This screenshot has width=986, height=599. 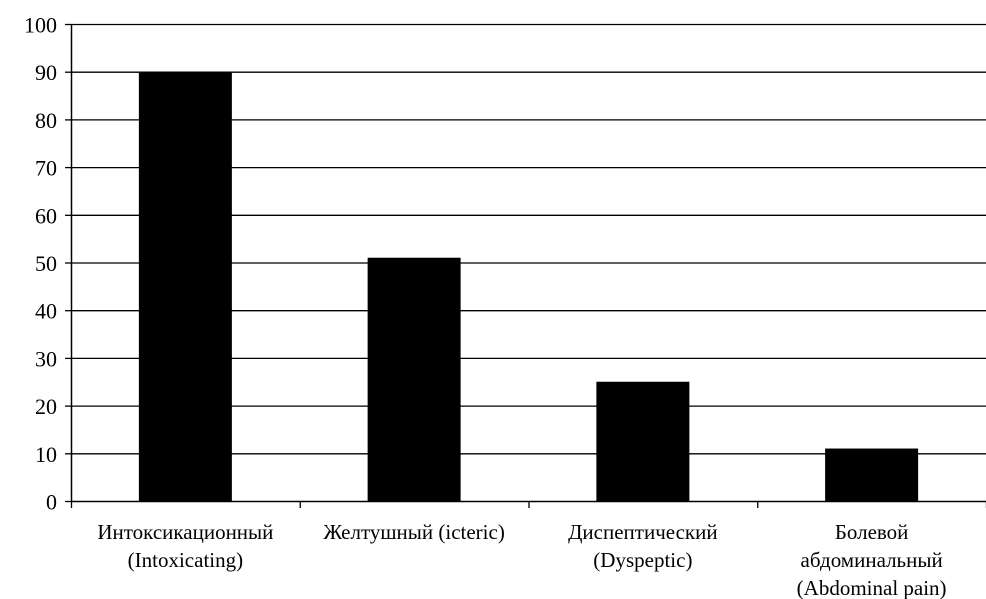 What do you see at coordinates (46, 120) in the screenshot?
I see `y-tick-label: 80` at bounding box center [46, 120].